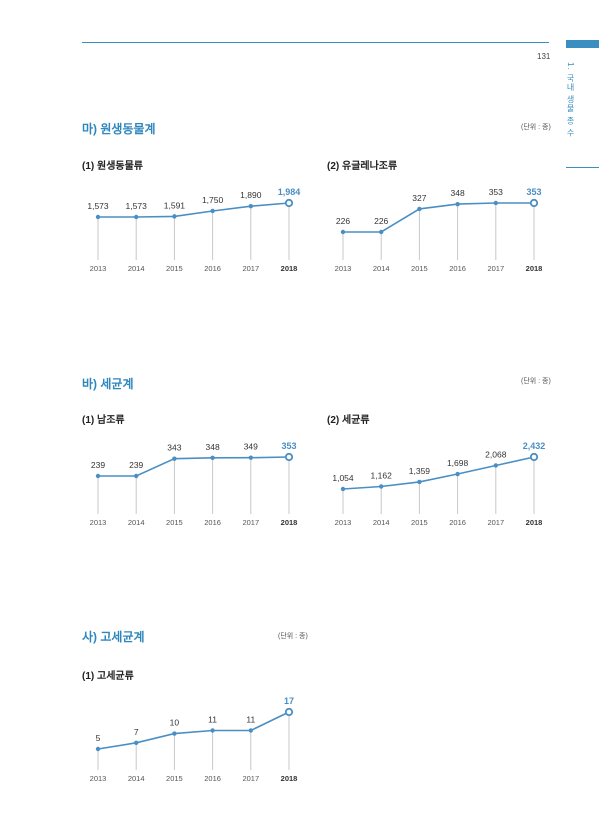 This screenshot has height=830, width=599. Describe the element at coordinates (343, 478) in the screenshot. I see `data-label: 1,054` at that location.